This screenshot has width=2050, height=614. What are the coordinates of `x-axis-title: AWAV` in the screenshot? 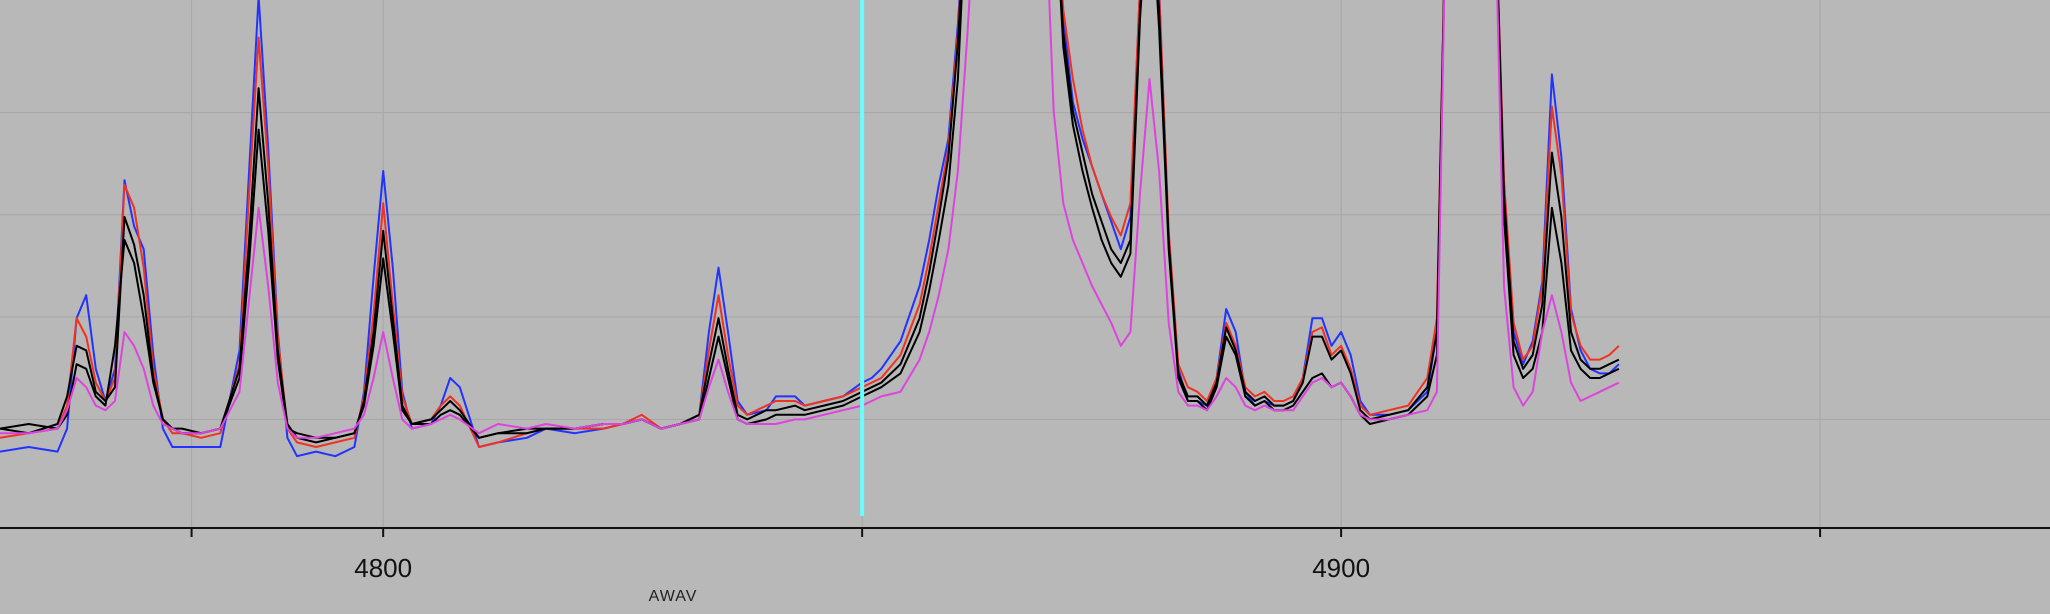 It's located at (673, 596).